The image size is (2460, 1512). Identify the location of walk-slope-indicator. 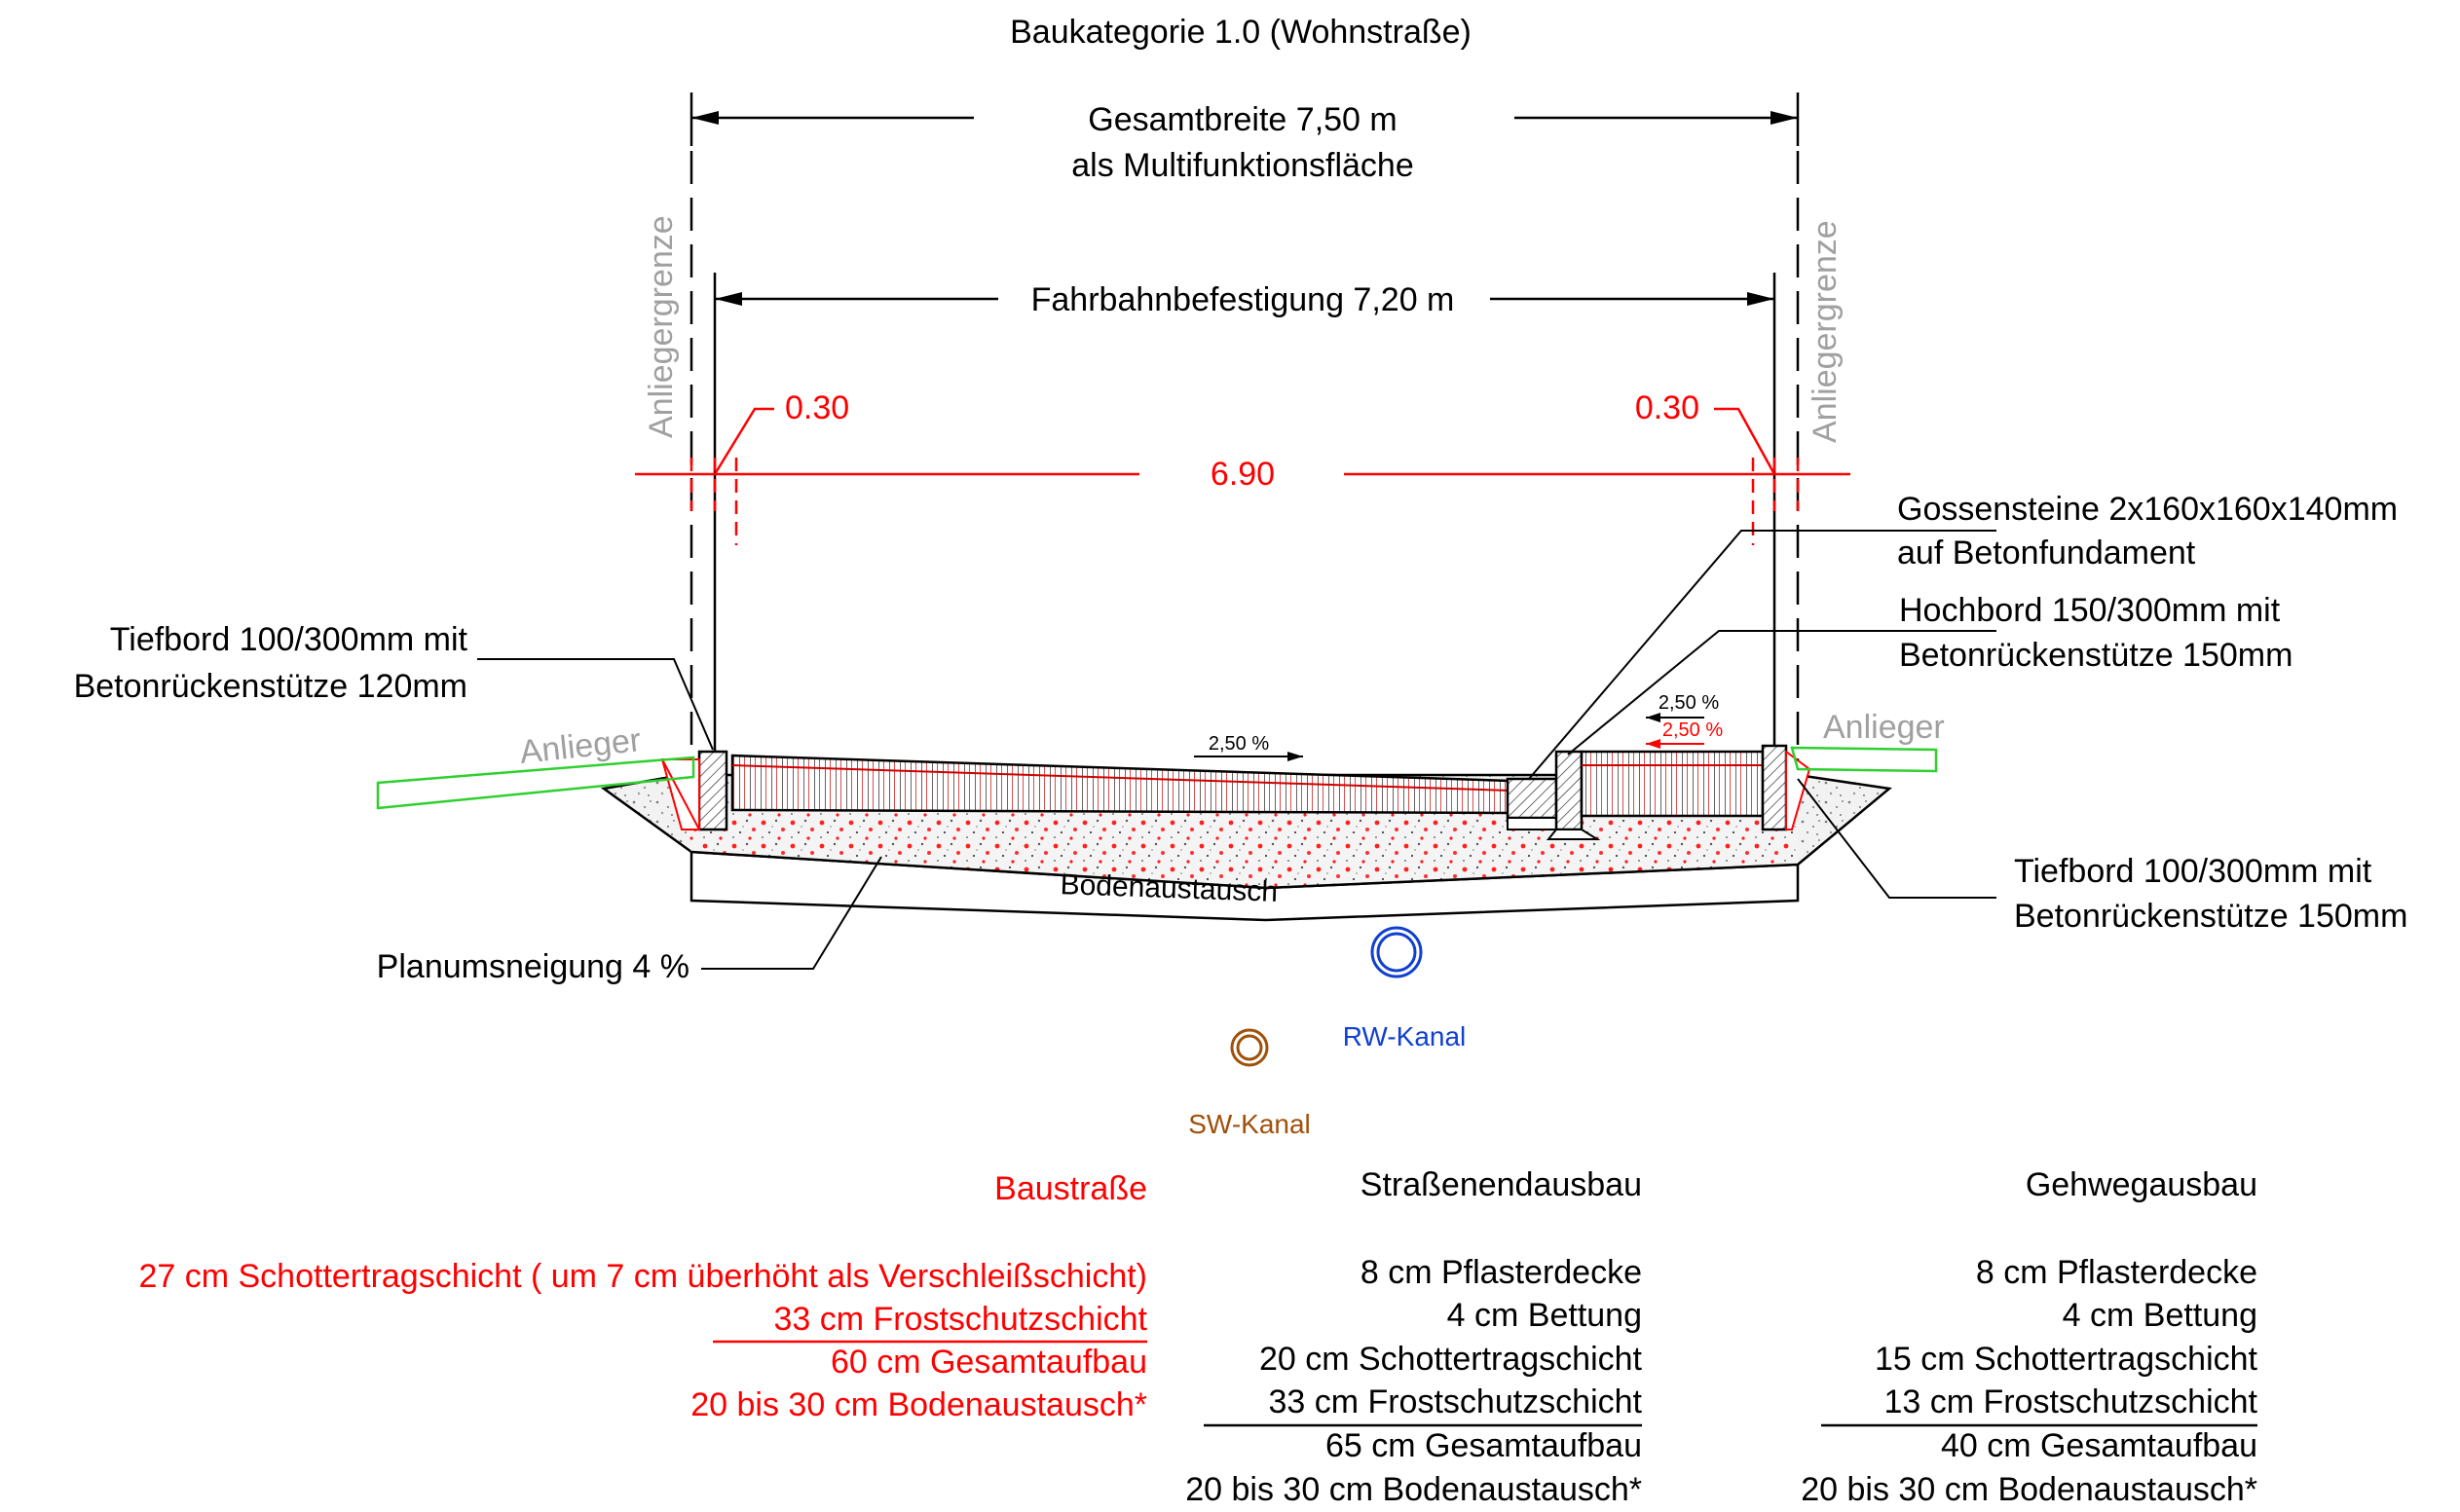
(1675, 731).